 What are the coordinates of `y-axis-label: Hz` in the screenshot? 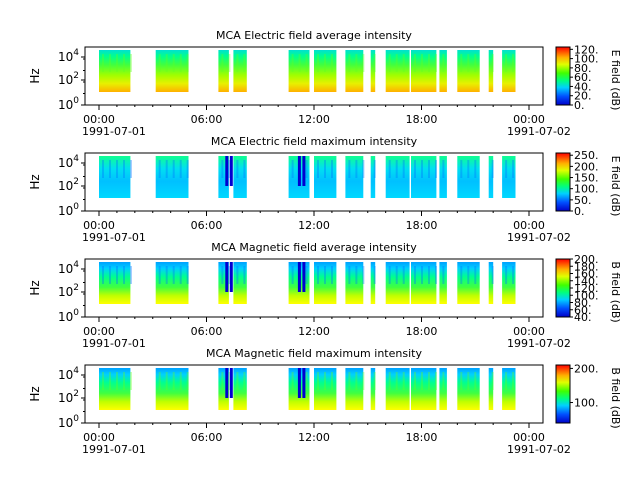 It's located at (35, 75).